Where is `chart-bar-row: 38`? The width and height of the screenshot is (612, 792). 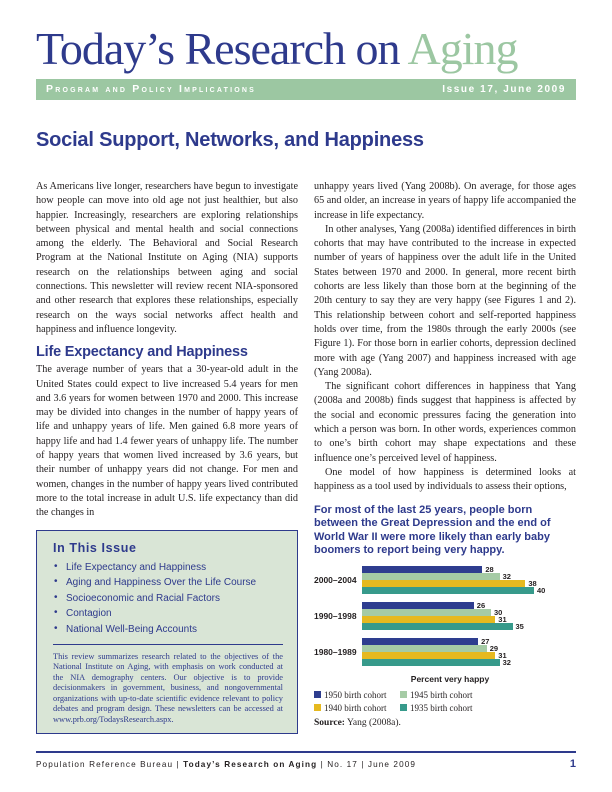
chart-bar-row: 38 is located at coordinates (469, 583).